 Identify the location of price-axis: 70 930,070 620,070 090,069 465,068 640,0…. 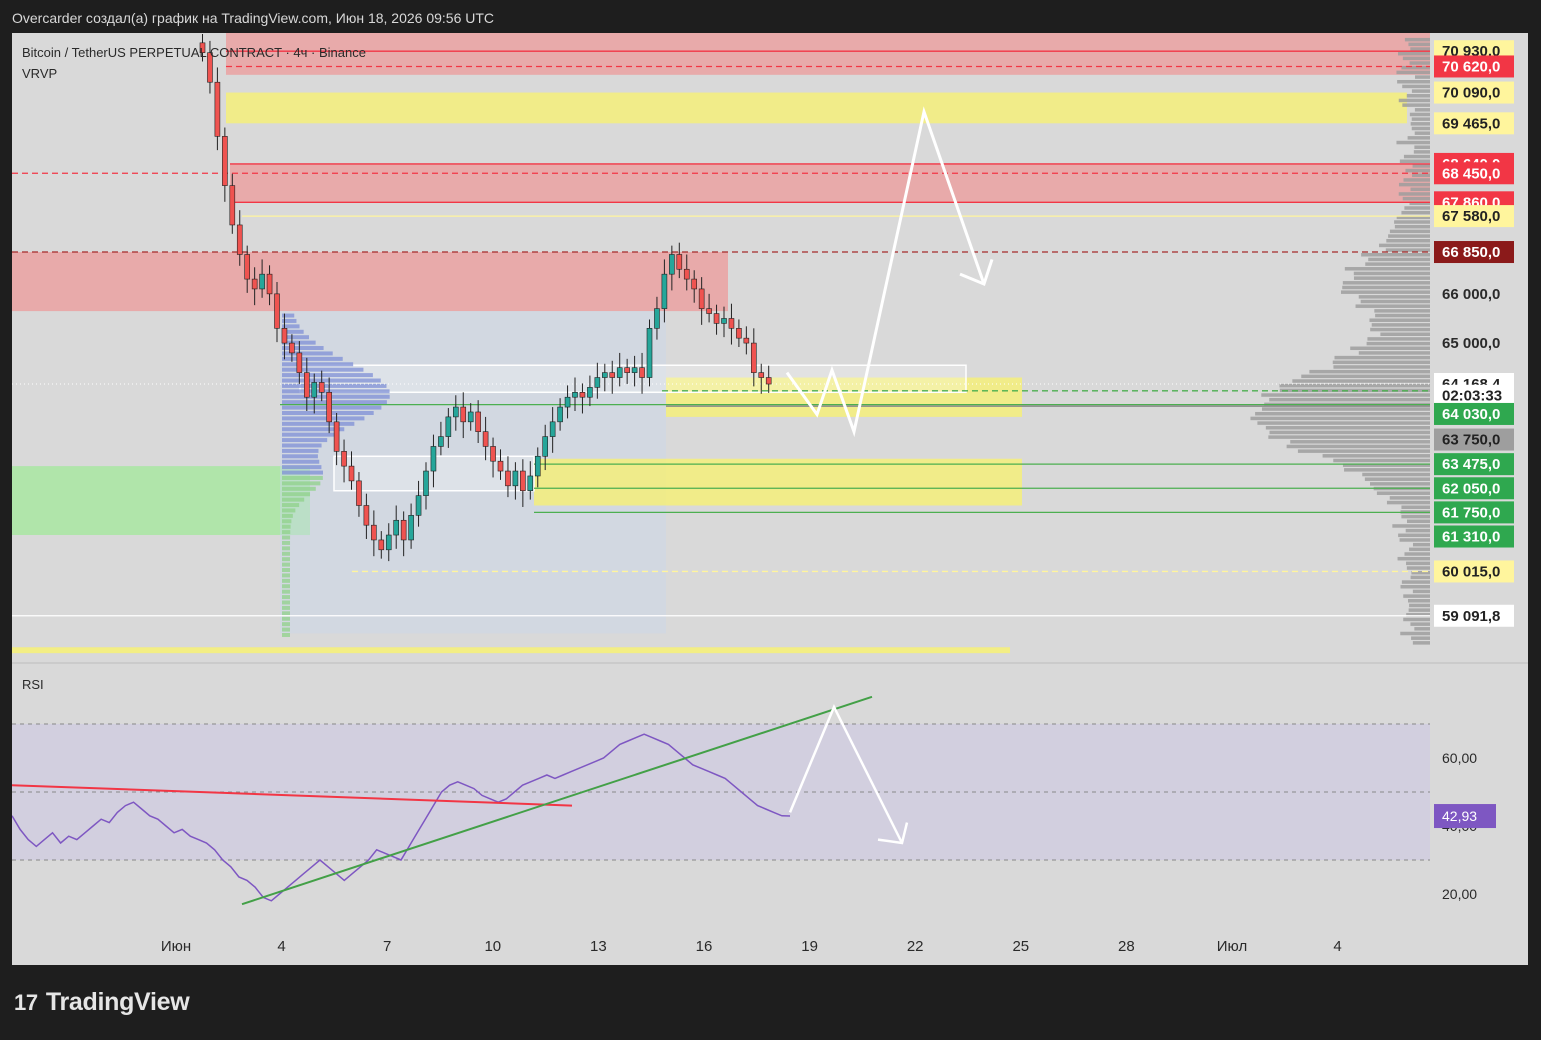
(1474, 333).